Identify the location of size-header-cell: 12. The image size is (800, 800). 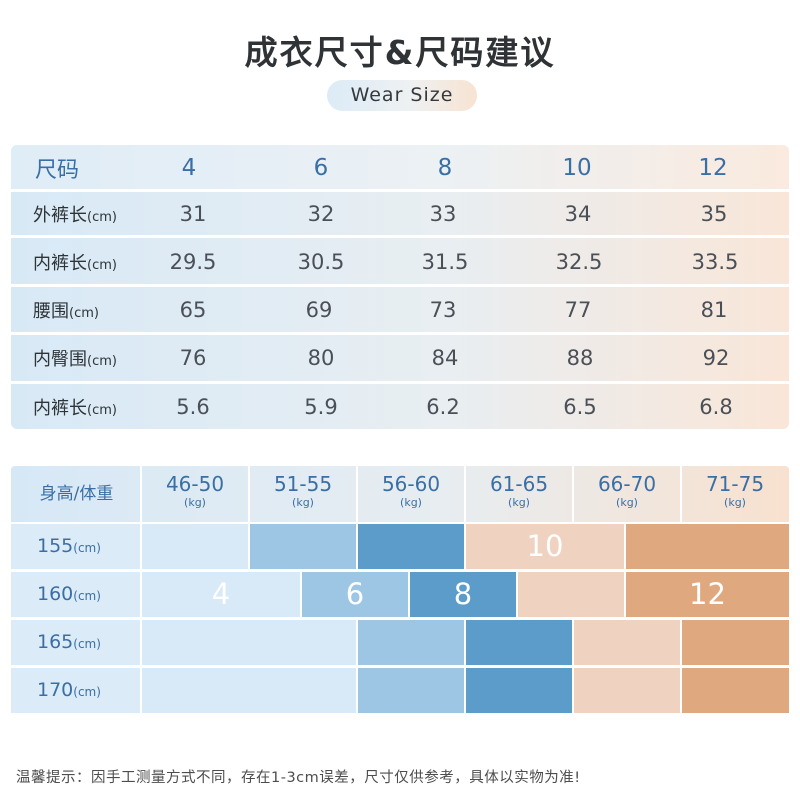
(713, 167).